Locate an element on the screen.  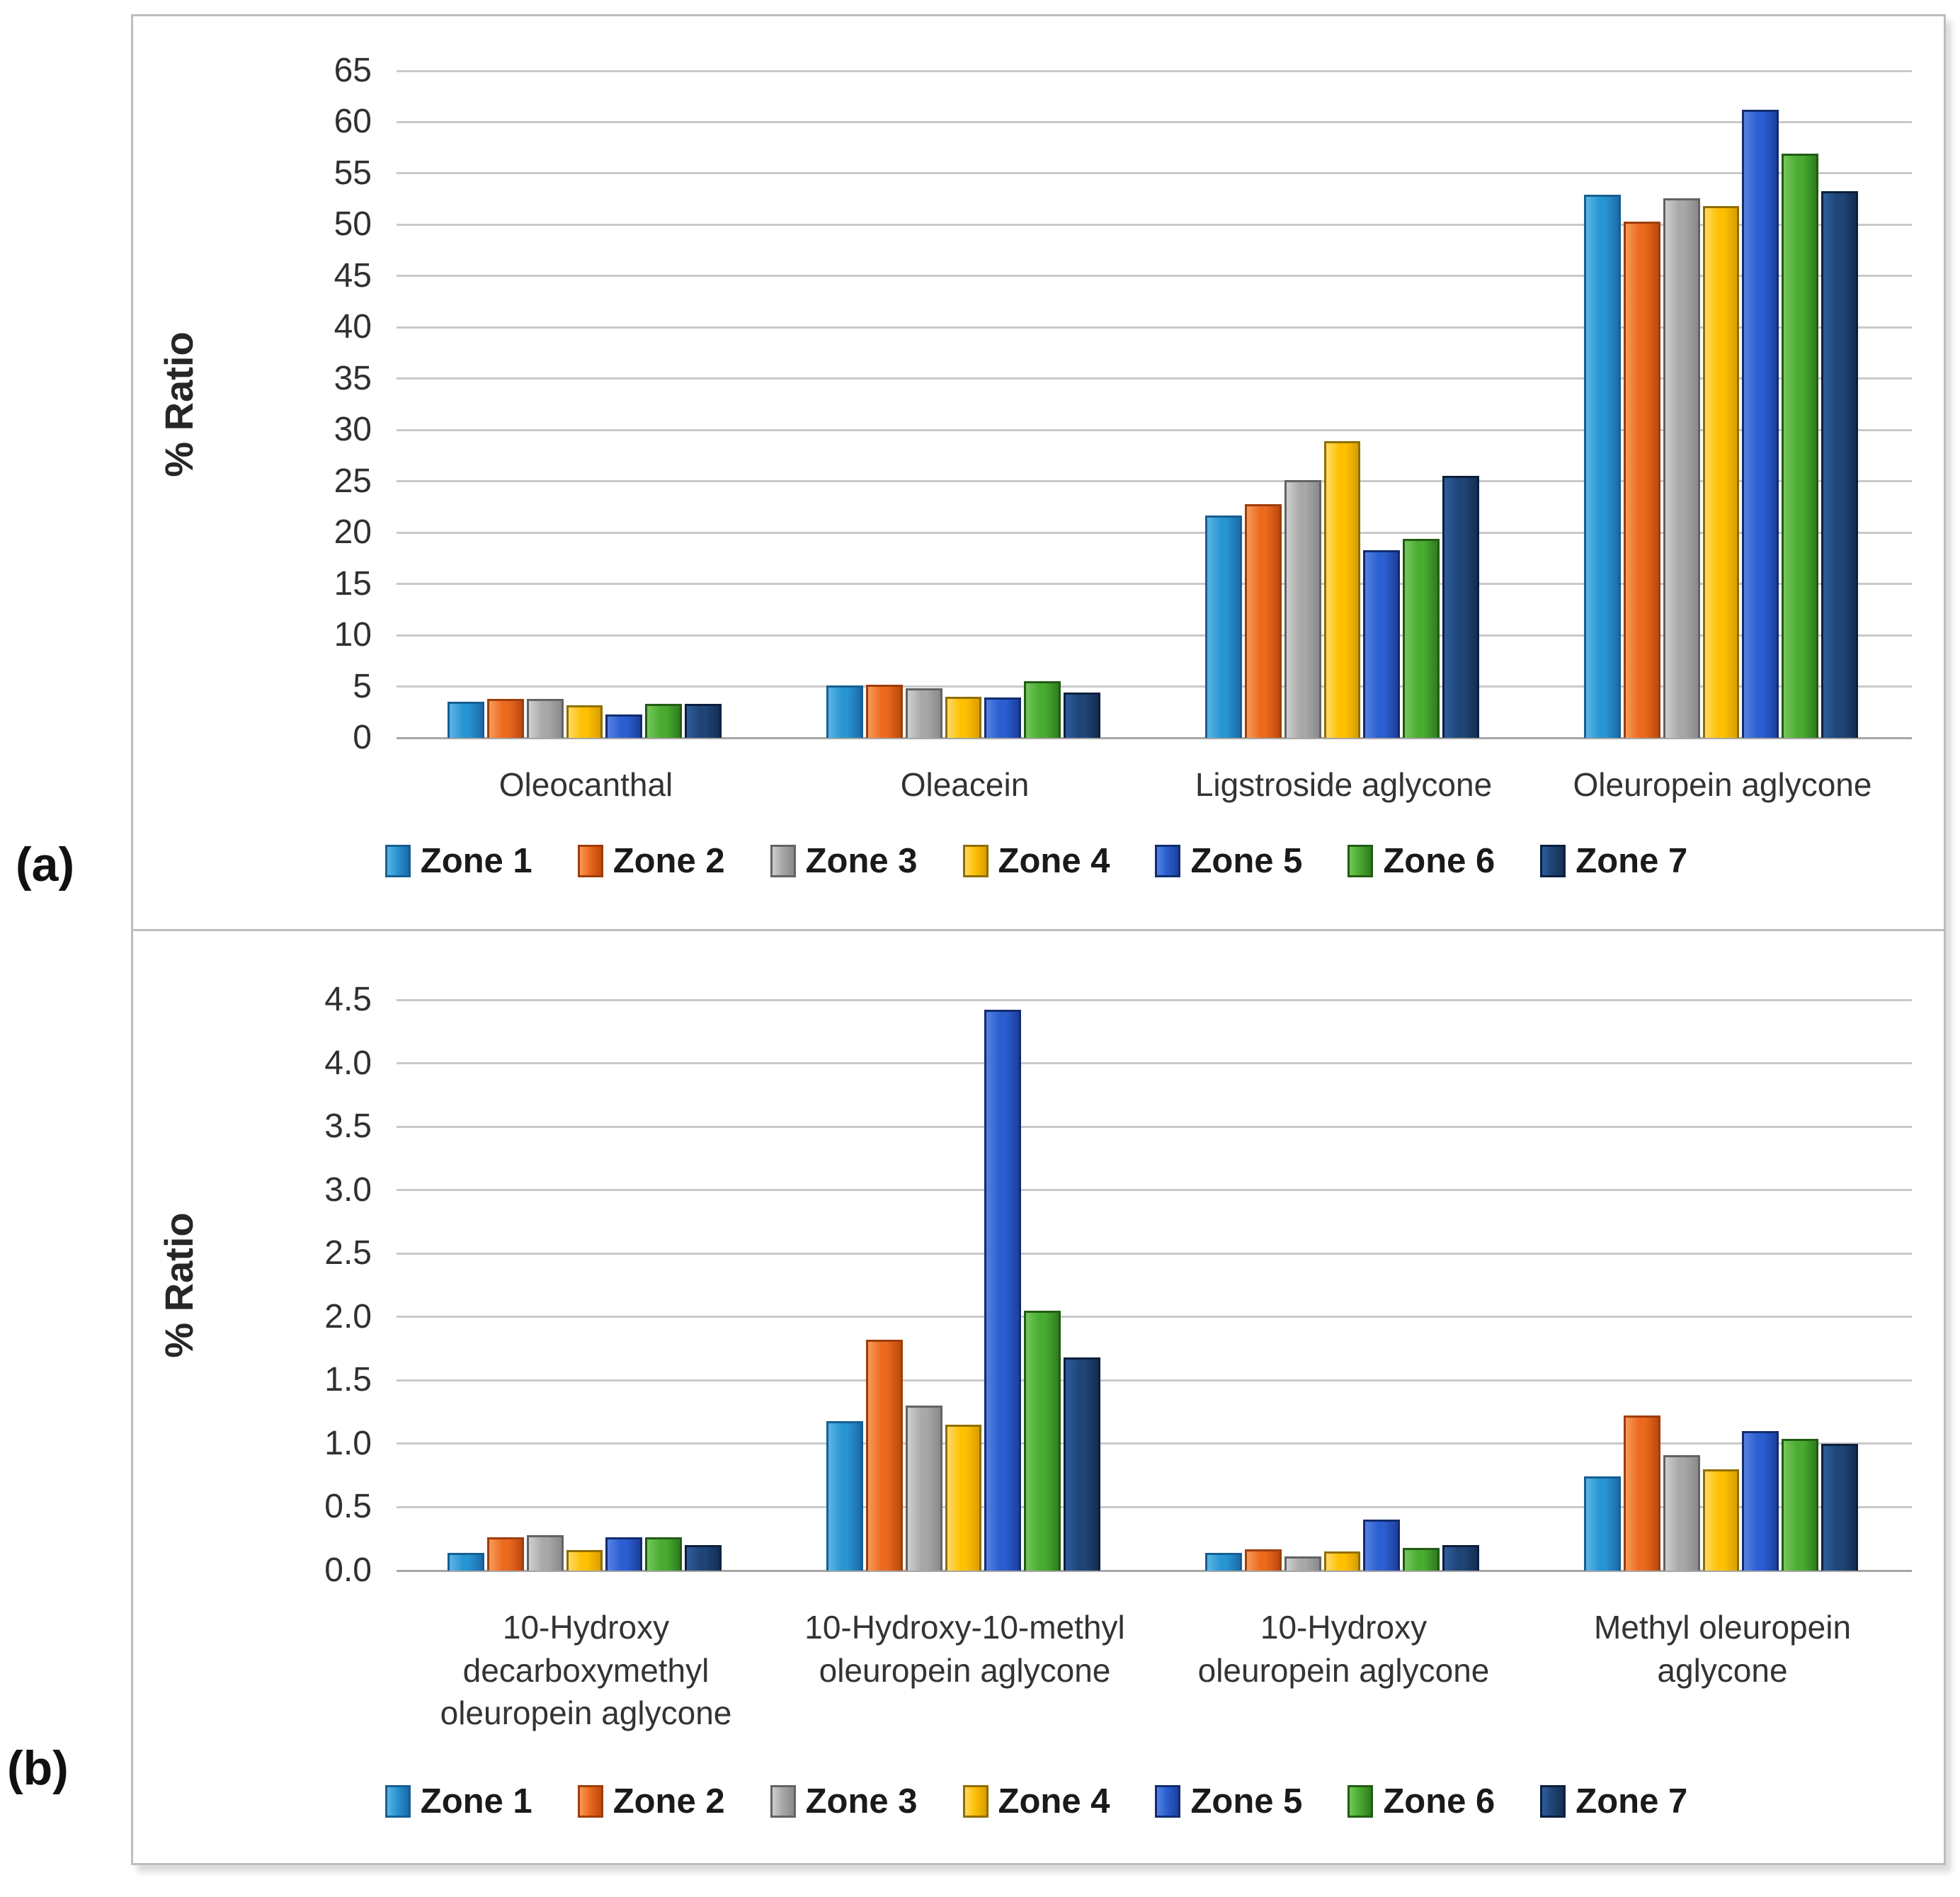
bar-zone7-cat2 is located at coordinates (1081, 715).